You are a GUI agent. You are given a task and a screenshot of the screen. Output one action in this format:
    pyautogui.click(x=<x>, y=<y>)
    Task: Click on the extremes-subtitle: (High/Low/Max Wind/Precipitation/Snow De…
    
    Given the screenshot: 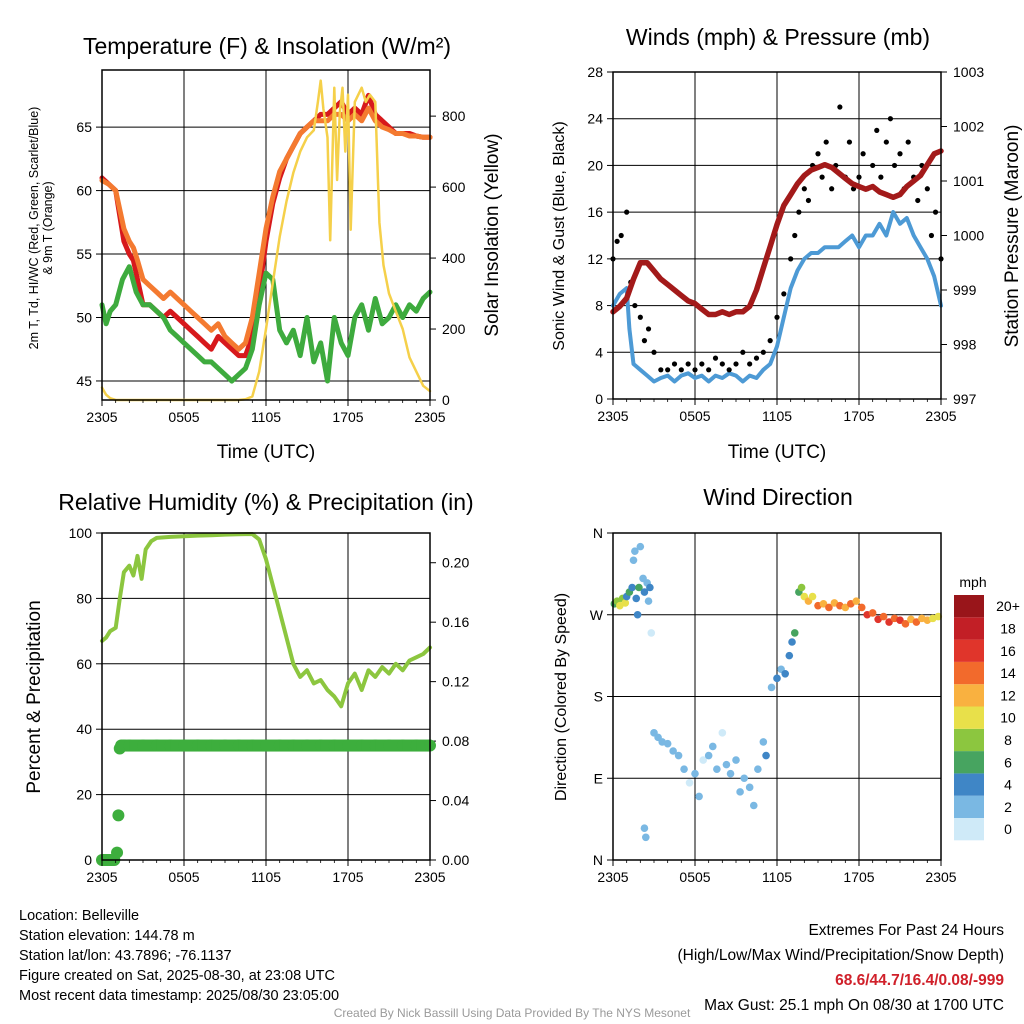 What is the action you would take?
    pyautogui.click(x=841, y=955)
    